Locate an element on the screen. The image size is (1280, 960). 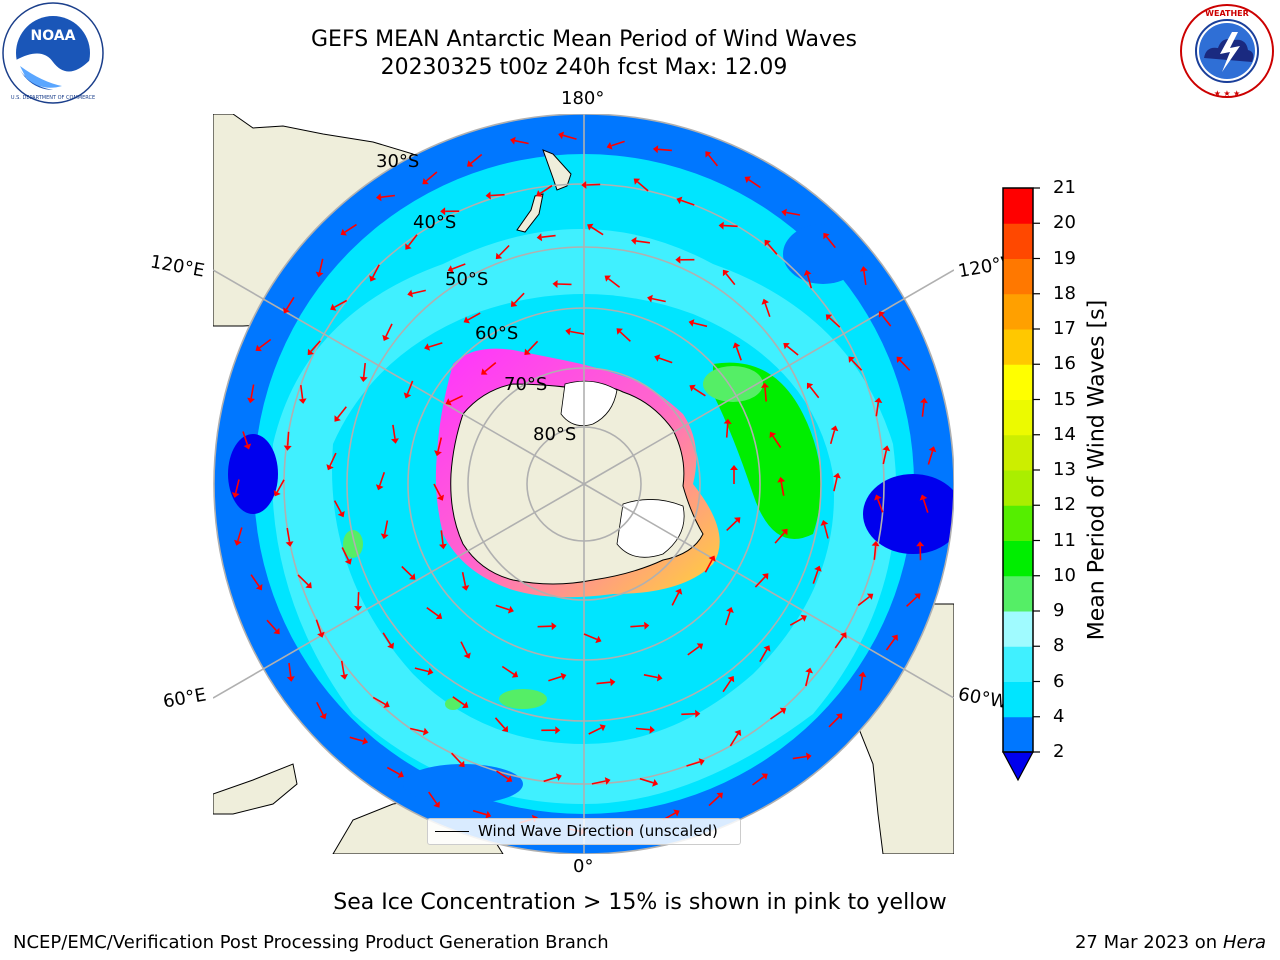
noaa-logo: NOAA U.S. DEPARTMENT OF COMMERCE is located at coordinates (53, 53).